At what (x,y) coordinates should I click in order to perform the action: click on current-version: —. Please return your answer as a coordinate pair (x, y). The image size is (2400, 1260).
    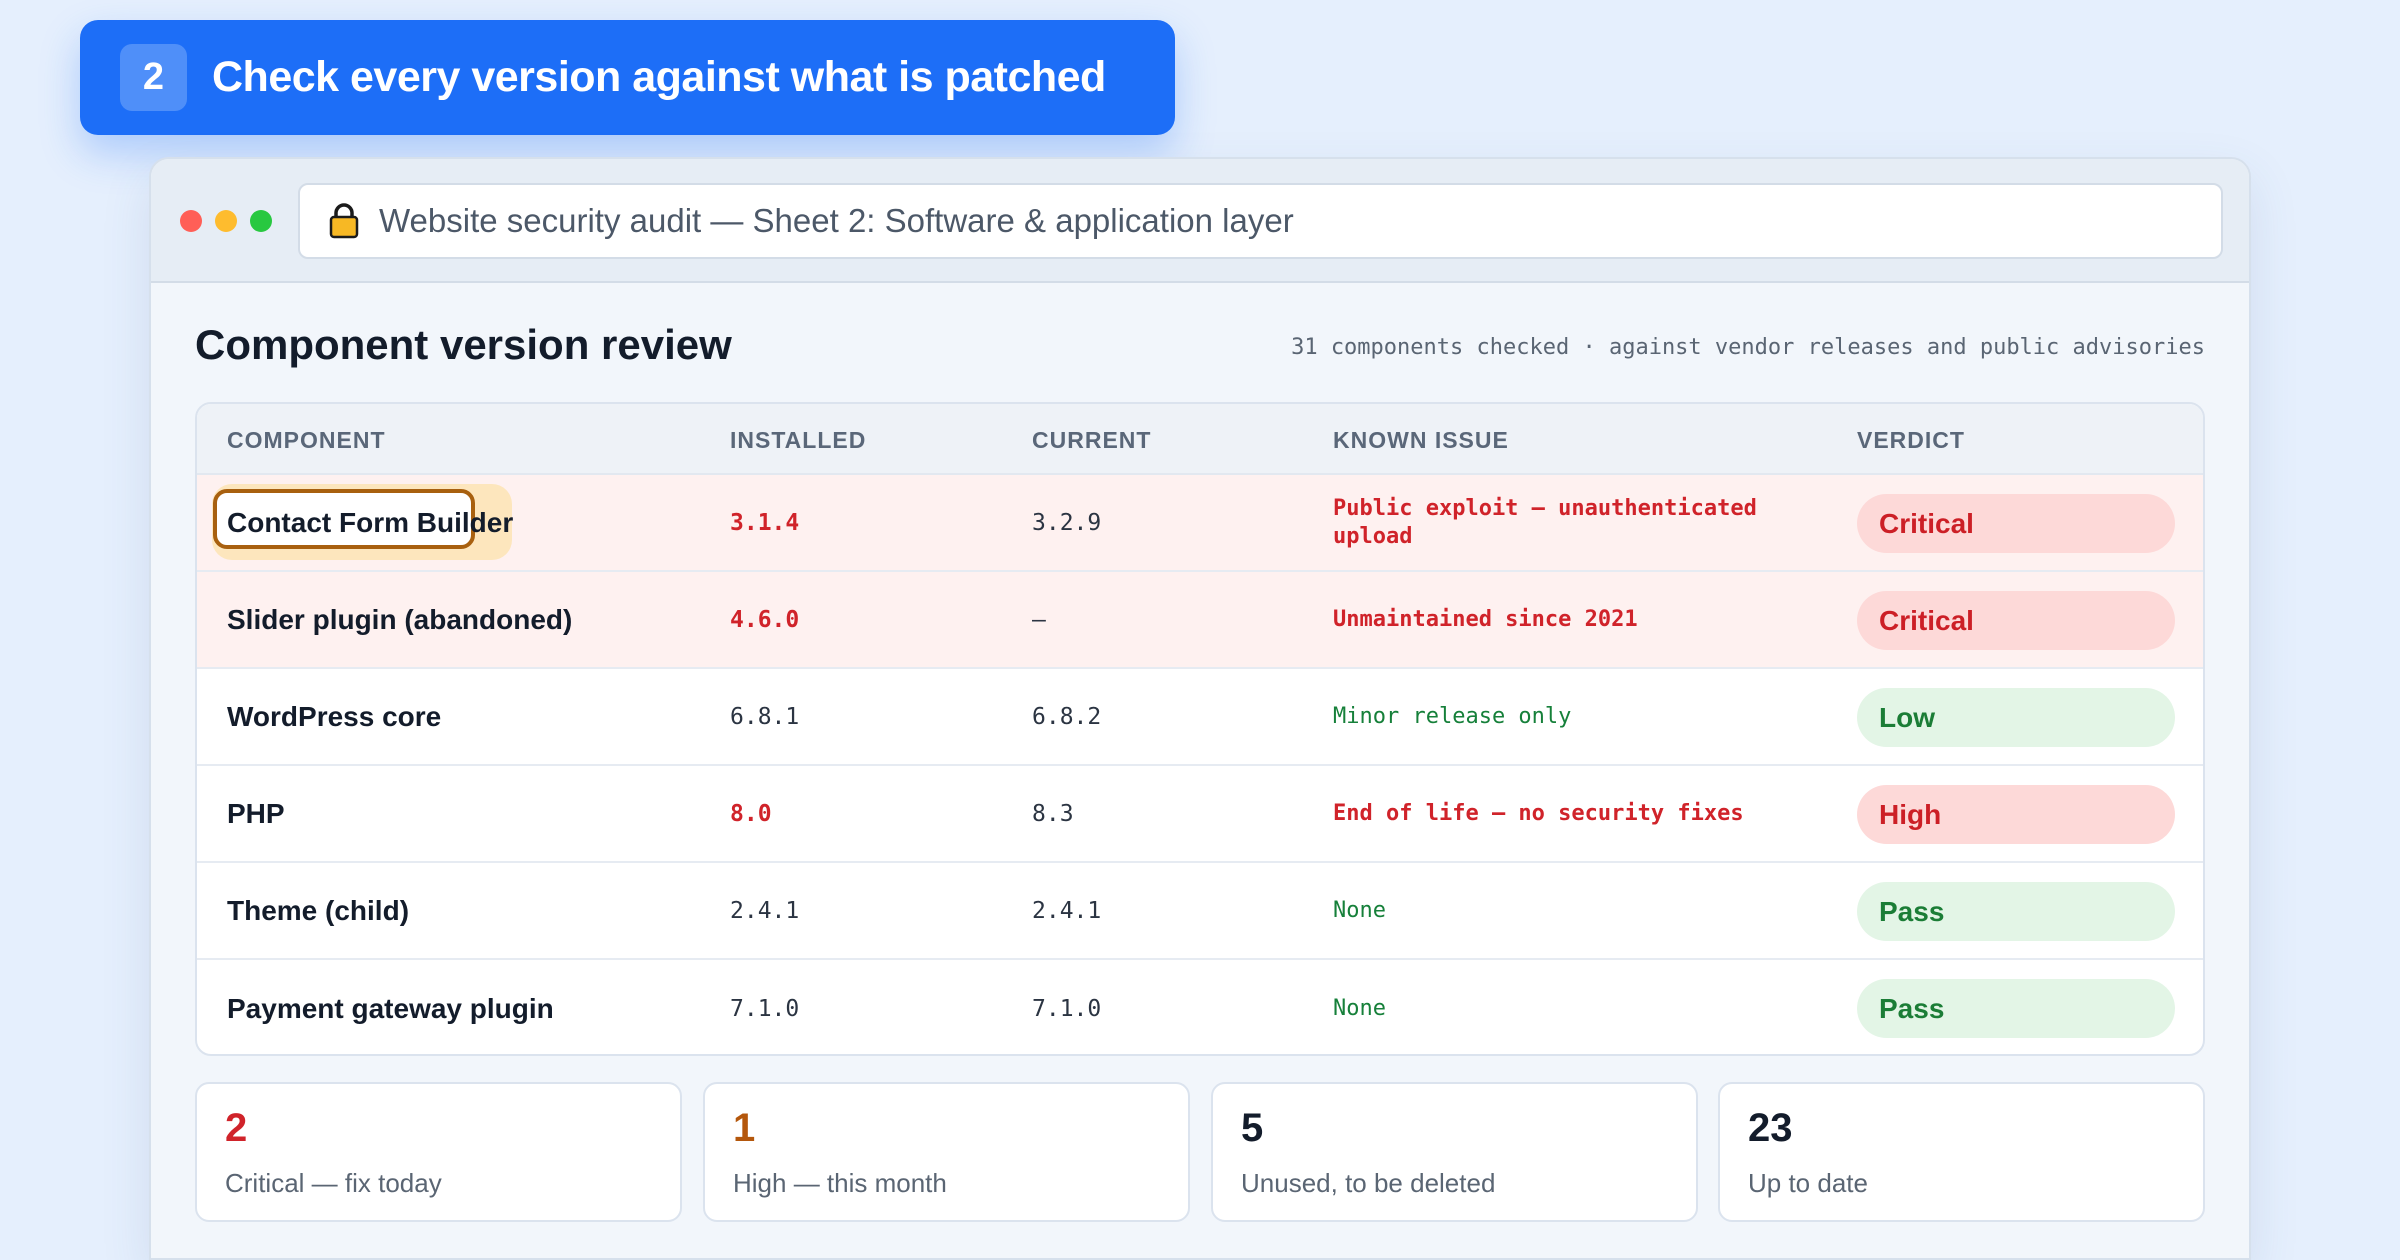
    Looking at the image, I should click on (1039, 619).